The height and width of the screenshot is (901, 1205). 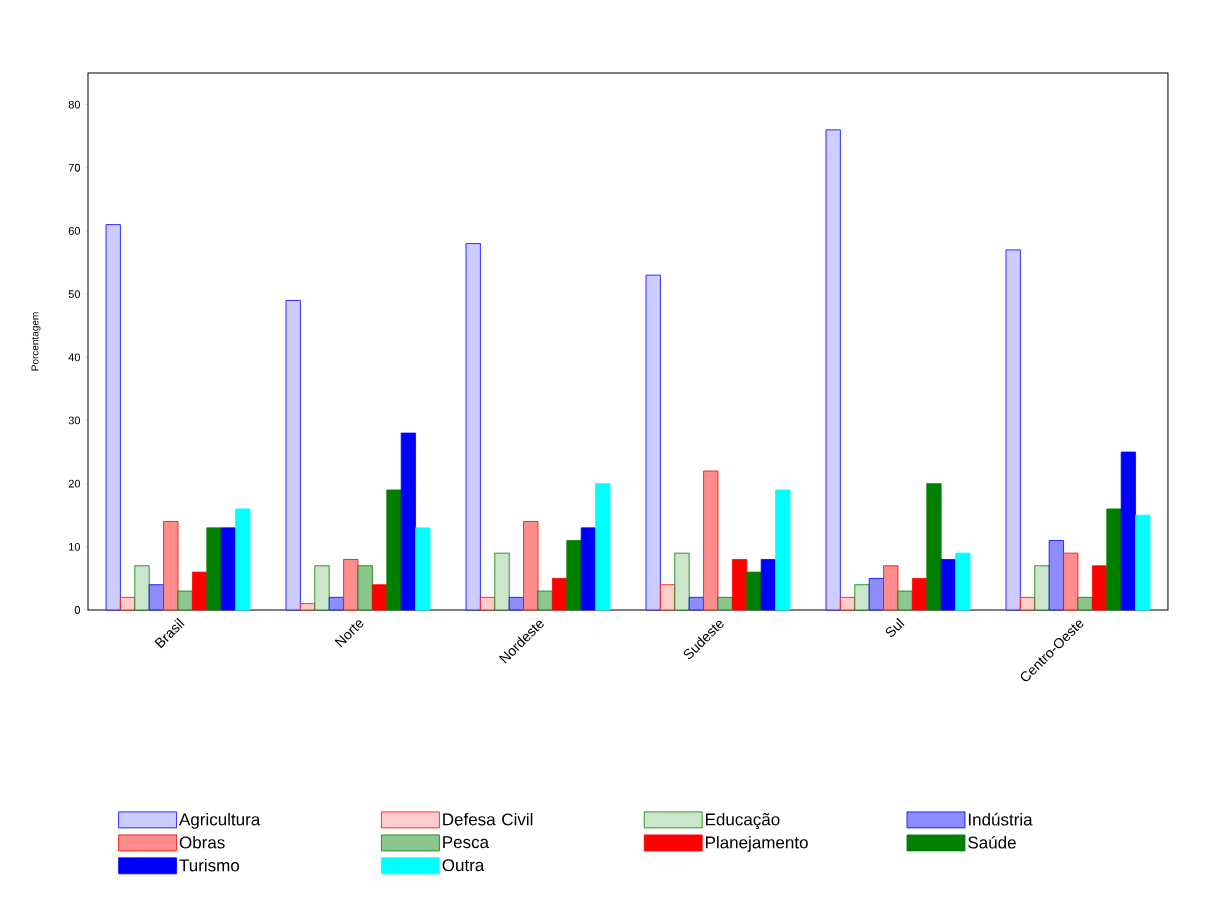 What do you see at coordinates (220, 820) in the screenshot?
I see `legend-label: Agricultura` at bounding box center [220, 820].